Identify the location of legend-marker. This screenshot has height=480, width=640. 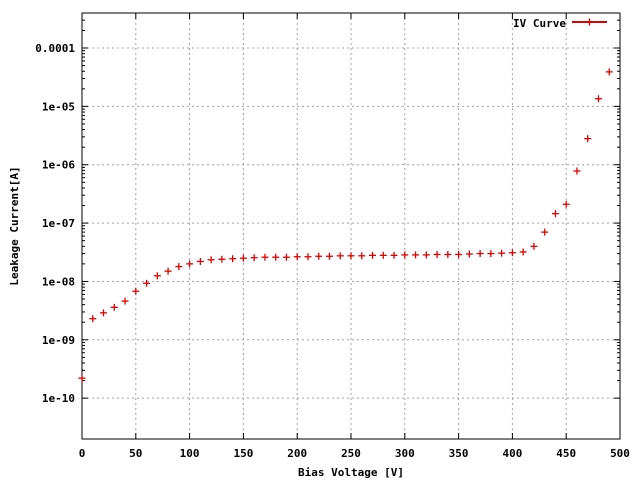
(589, 22).